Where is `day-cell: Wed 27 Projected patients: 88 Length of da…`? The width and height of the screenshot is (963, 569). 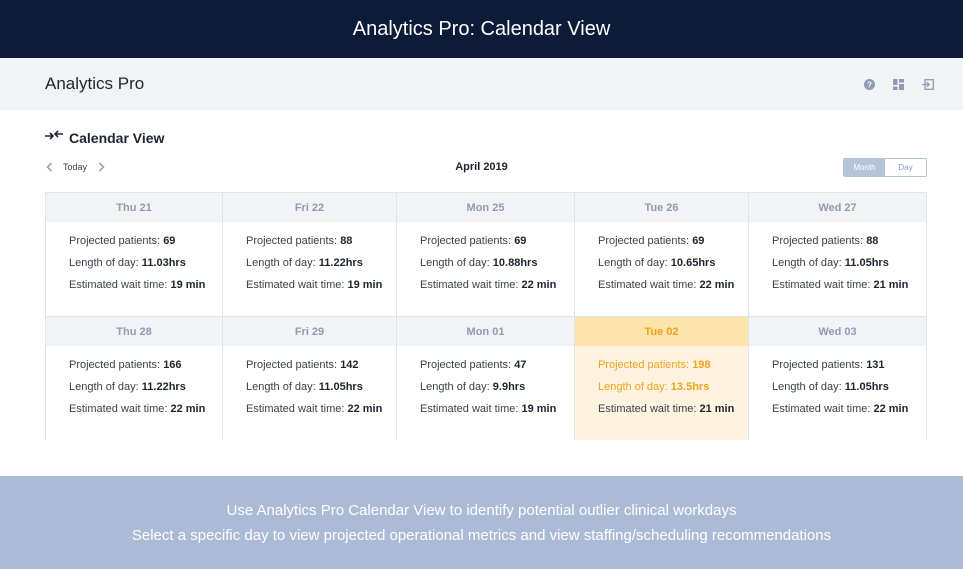 day-cell: Wed 27 Projected patients: 88 Length of da… is located at coordinates (837, 255).